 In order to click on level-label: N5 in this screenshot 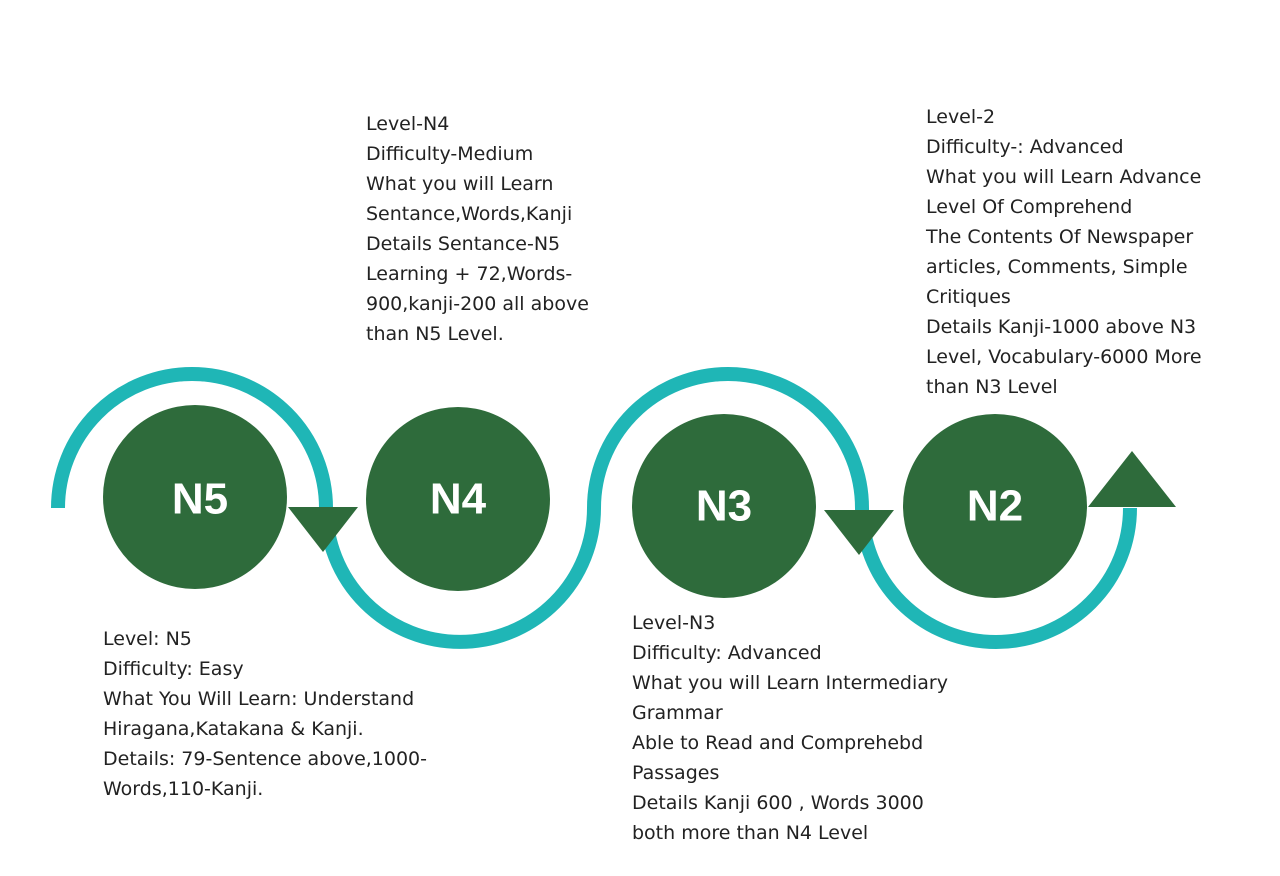, I will do `click(200, 499)`.